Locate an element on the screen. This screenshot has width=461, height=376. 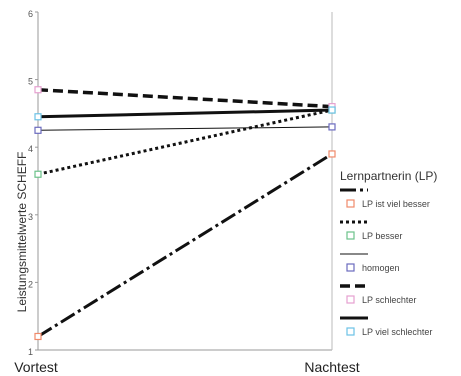
y-tick-label: 2 is located at coordinates (30, 284).